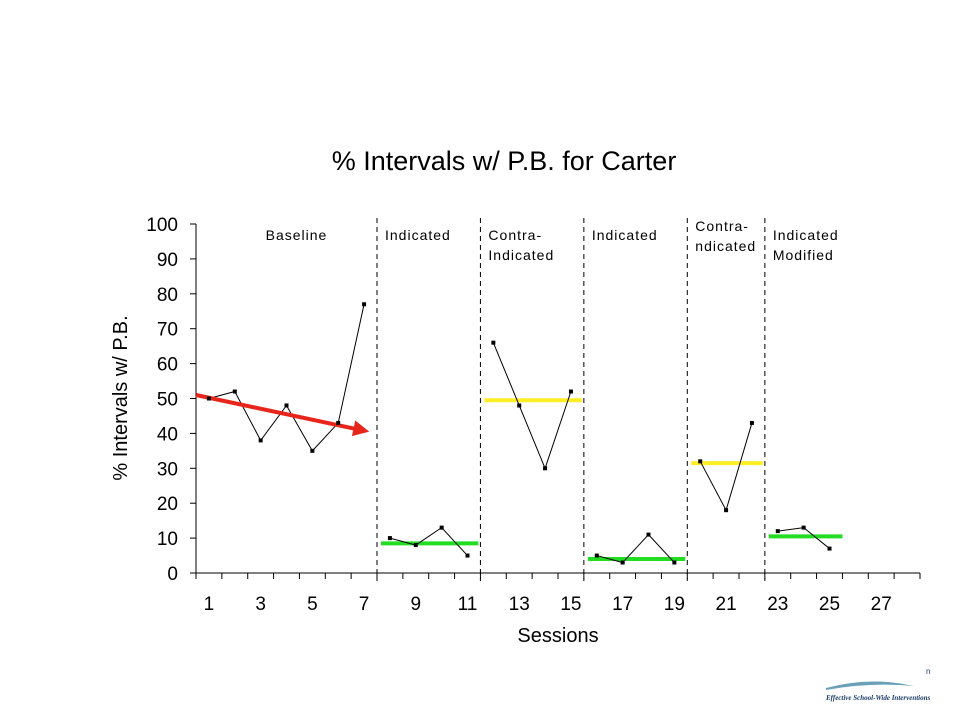 Image resolution: width=960 pixels, height=720 pixels. What do you see at coordinates (209, 604) in the screenshot?
I see `x-tick-label: 1` at bounding box center [209, 604].